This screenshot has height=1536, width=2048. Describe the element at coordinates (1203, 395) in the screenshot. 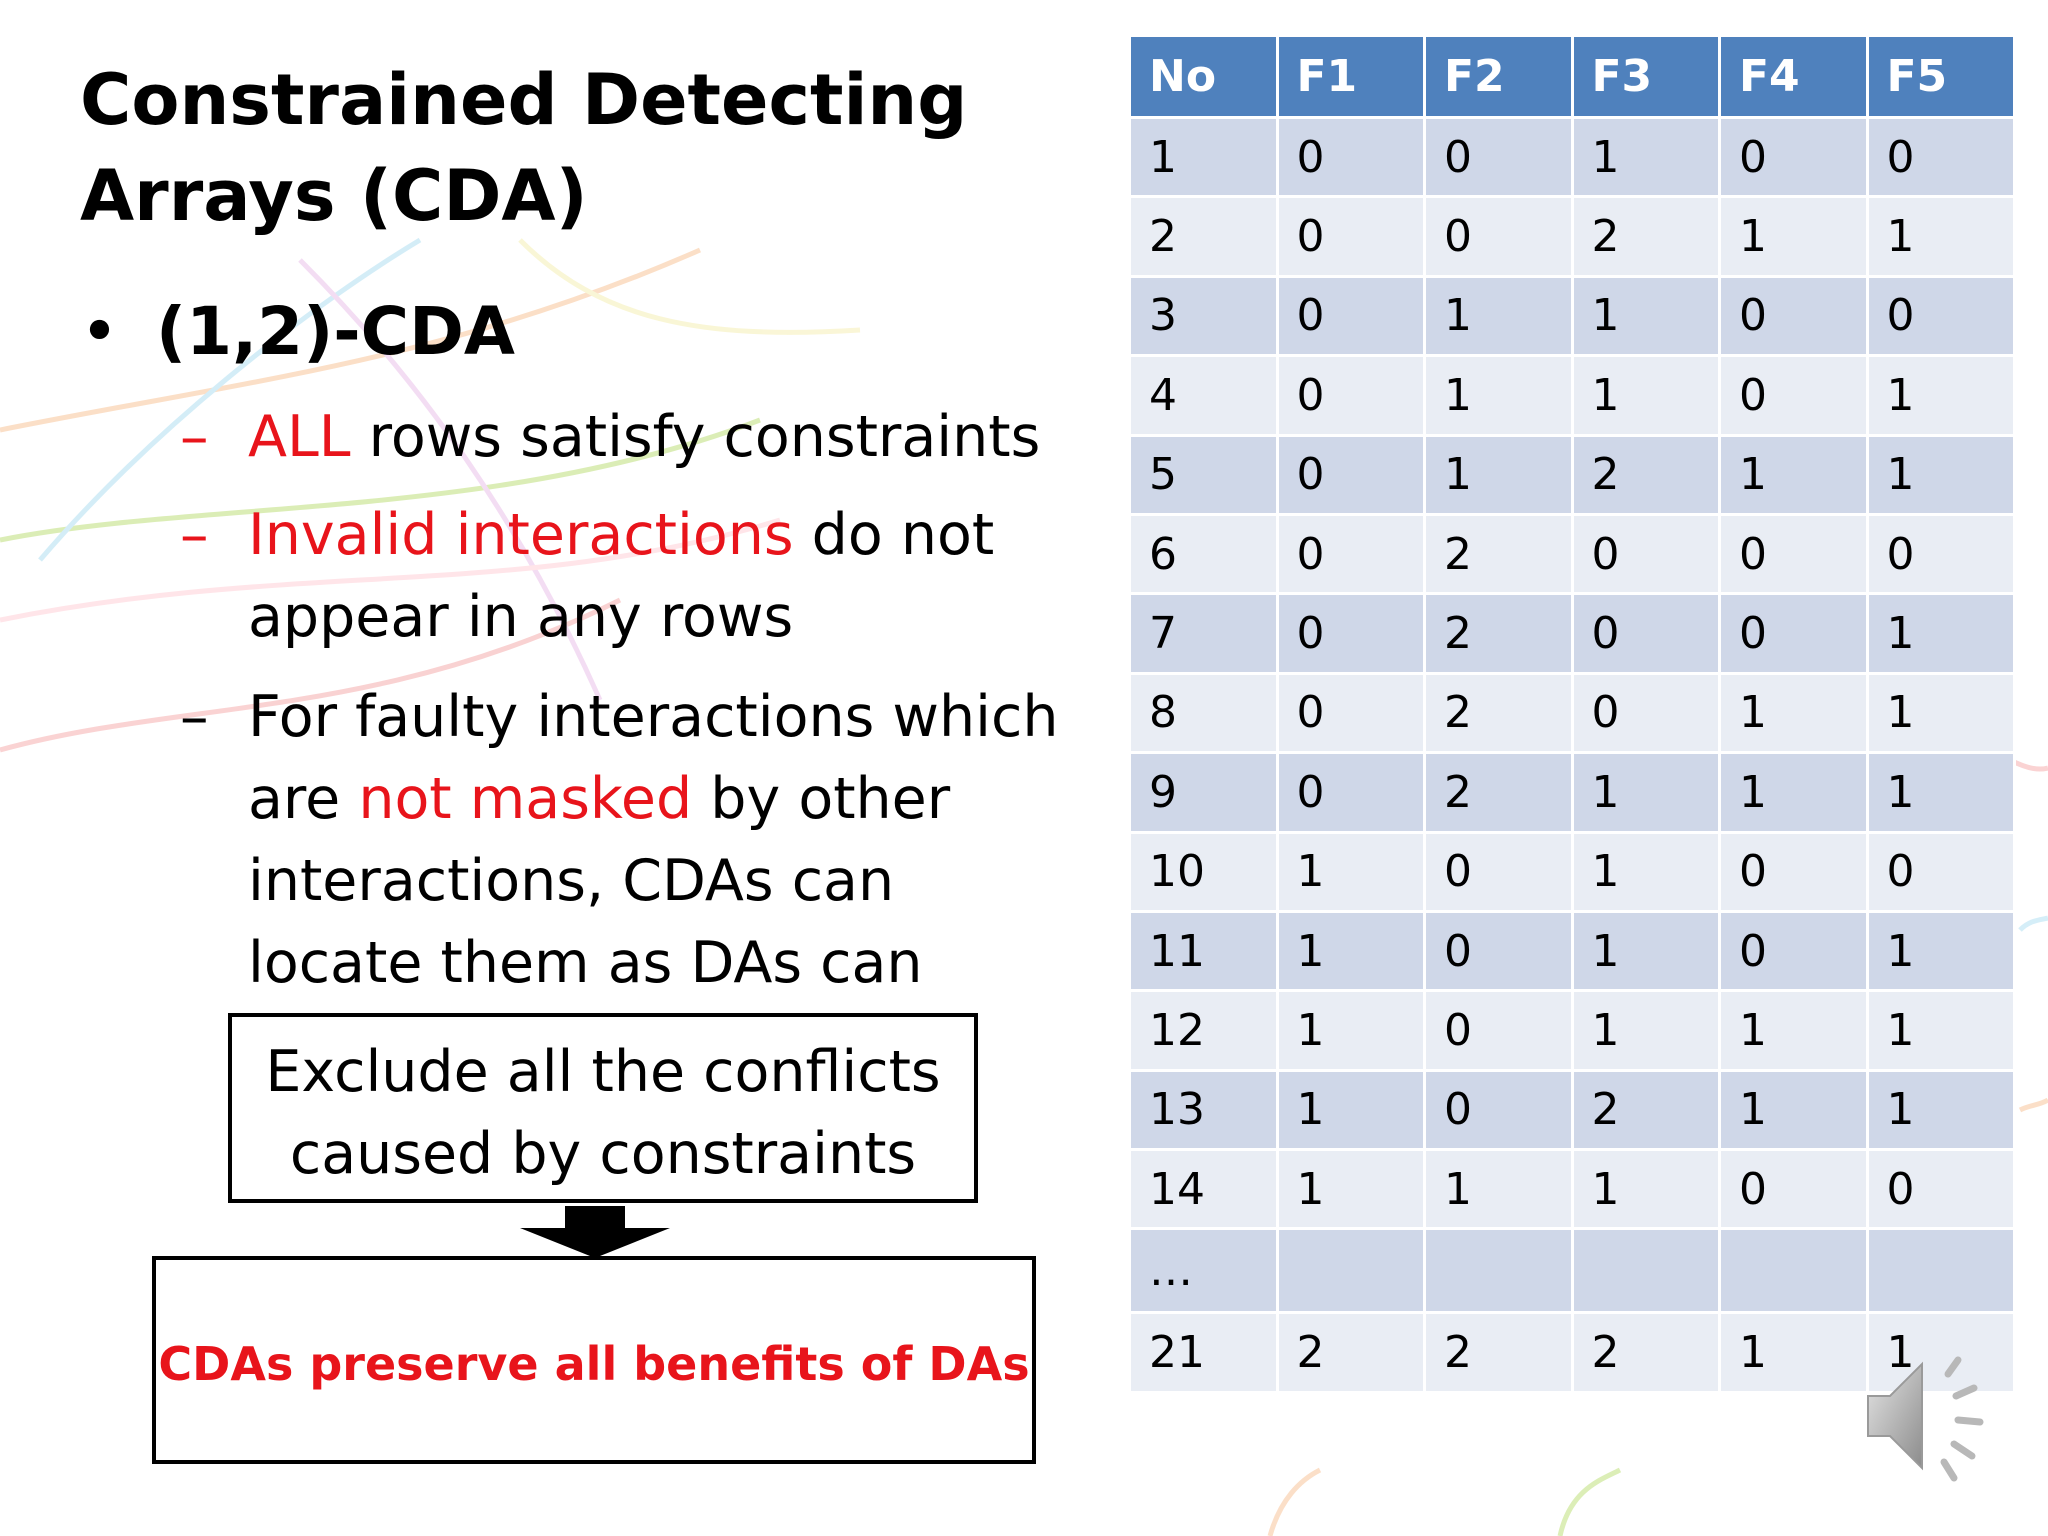

I see `table-cell: 4` at that location.